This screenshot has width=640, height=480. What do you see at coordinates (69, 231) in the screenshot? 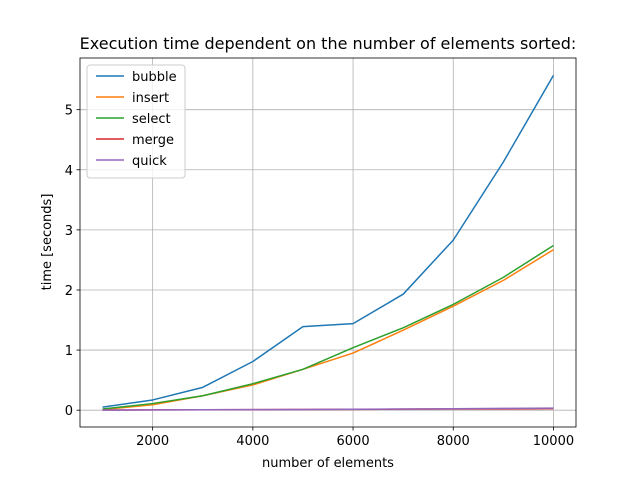
I see `y-tick-label: 3` at bounding box center [69, 231].